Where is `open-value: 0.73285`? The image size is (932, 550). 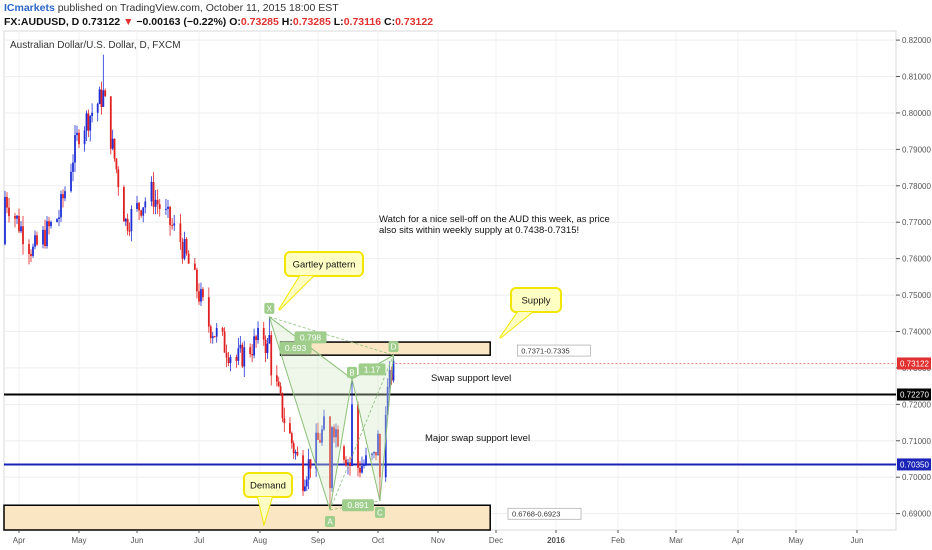 open-value: 0.73285 is located at coordinates (259, 22).